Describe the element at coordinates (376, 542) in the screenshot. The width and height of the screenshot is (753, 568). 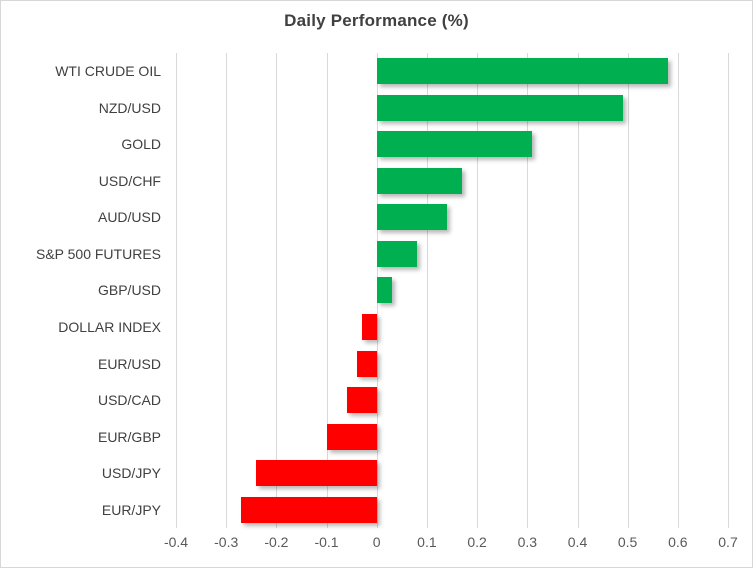
I see `x-tick-label: 0` at that location.